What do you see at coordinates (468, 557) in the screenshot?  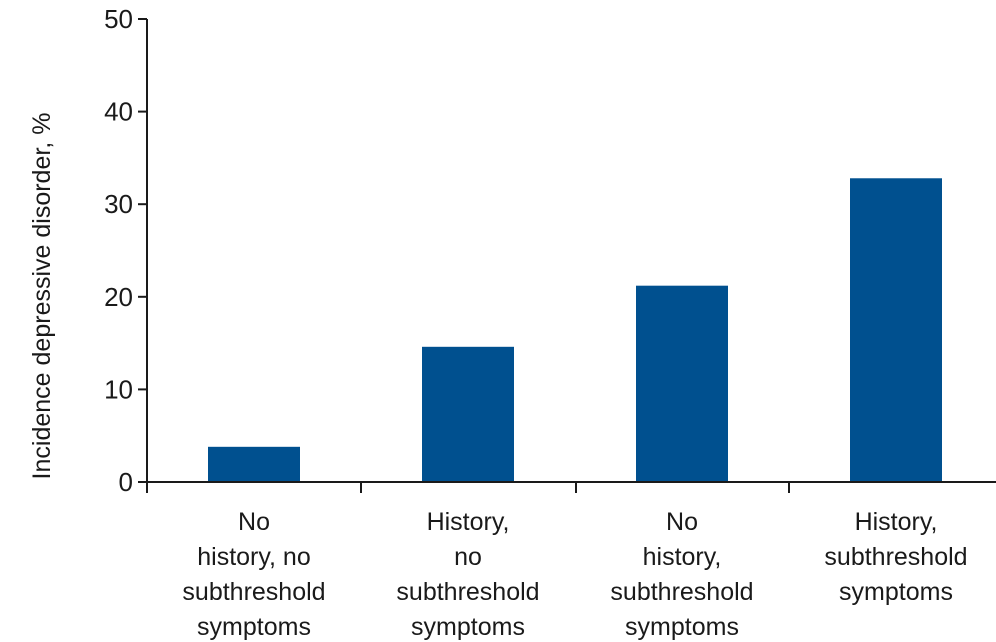 I see `category-label-line: no` at bounding box center [468, 557].